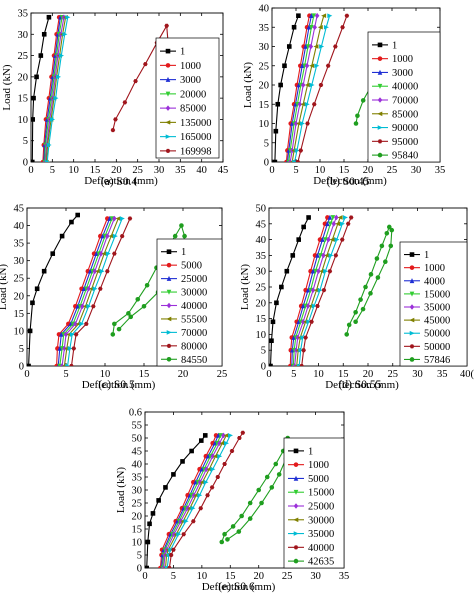 This screenshot has width=474, height=605. I want to click on y-tick-label: 15, so click(137, 530).